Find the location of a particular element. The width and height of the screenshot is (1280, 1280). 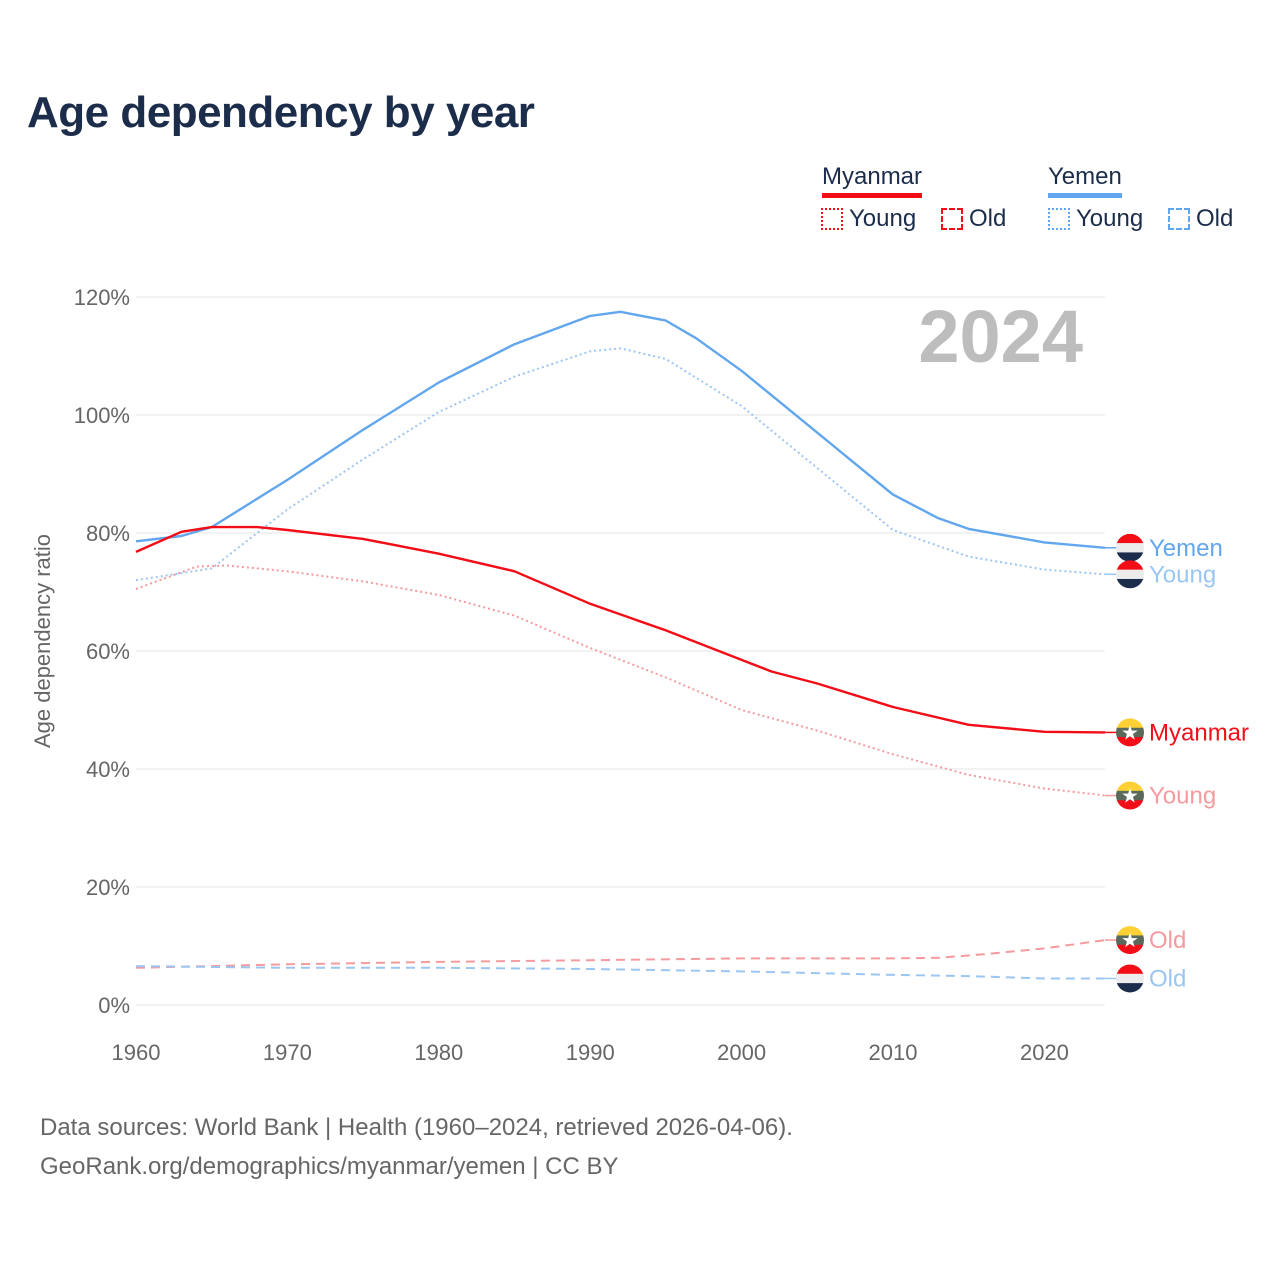

legend-myanmar-old: Old is located at coordinates (973, 219).